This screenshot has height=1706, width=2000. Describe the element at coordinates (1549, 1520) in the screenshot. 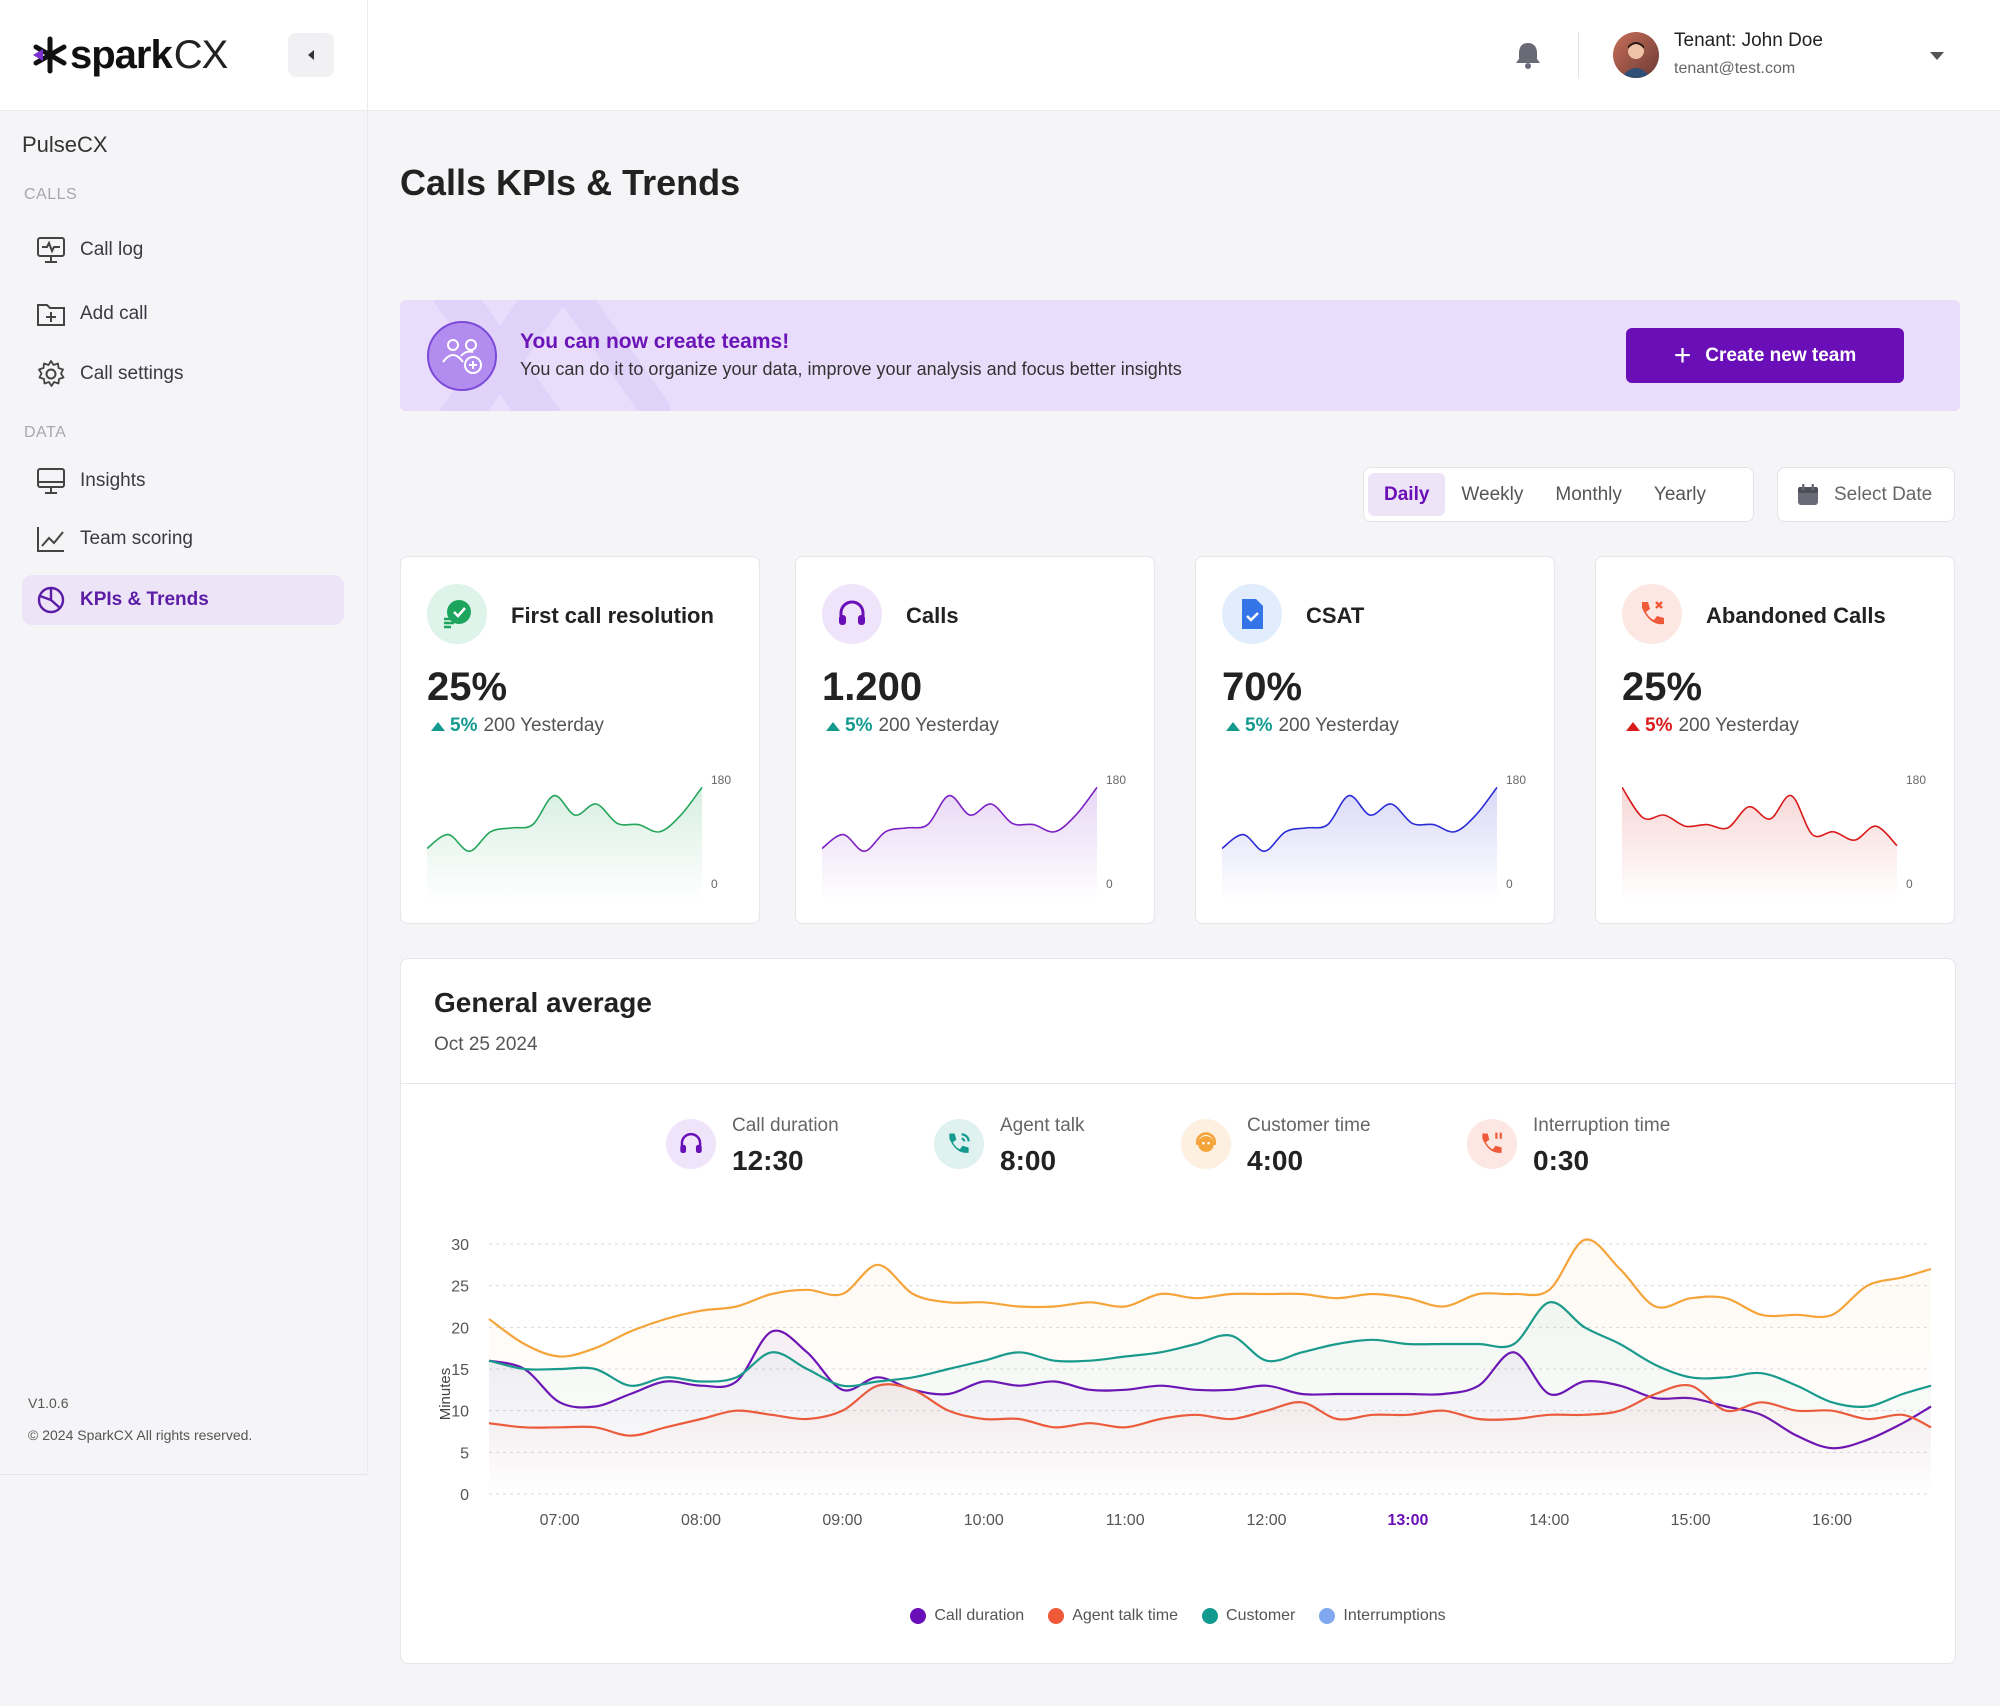

I see `x-tick-label: 14:00` at that location.